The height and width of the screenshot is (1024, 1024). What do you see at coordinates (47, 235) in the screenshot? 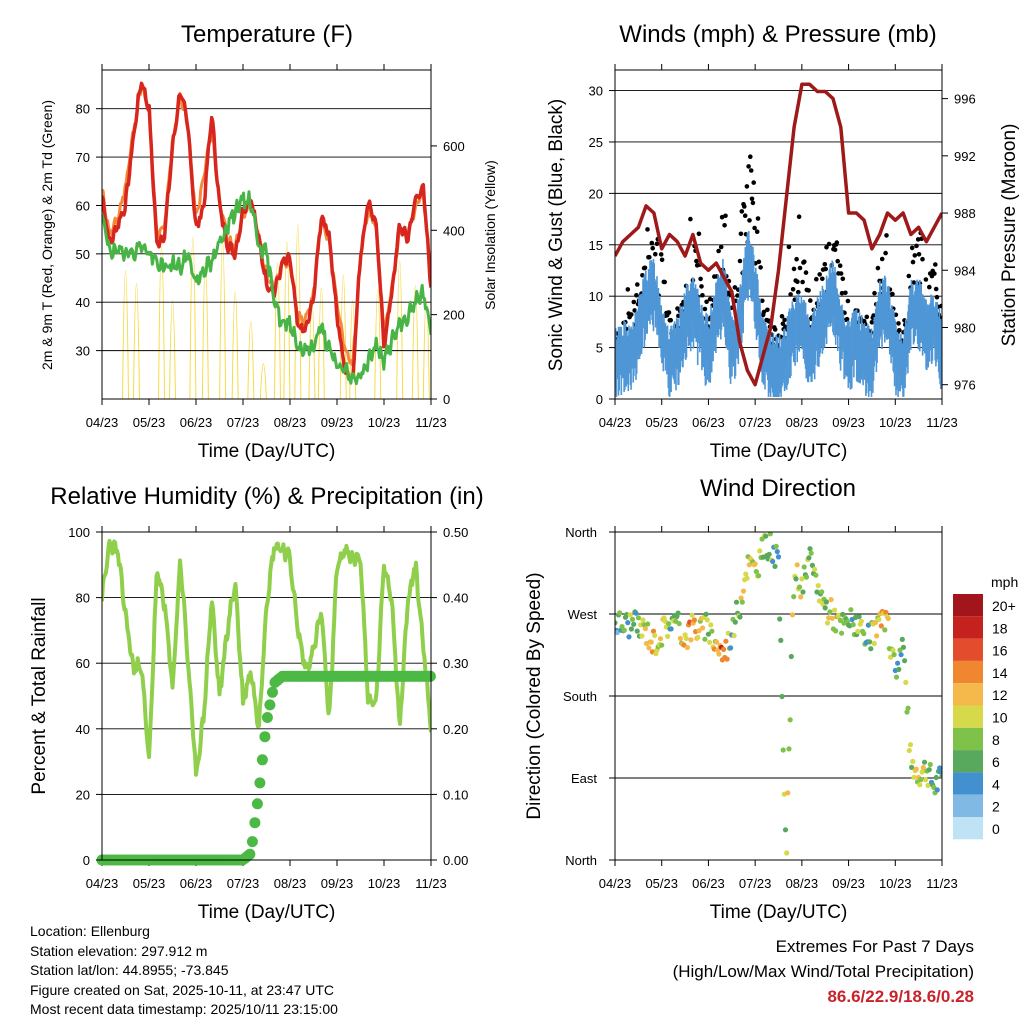
I see `y-axis-label: 2m & 9m T (Red, Orange) & 2m Td (Green)` at bounding box center [47, 235].